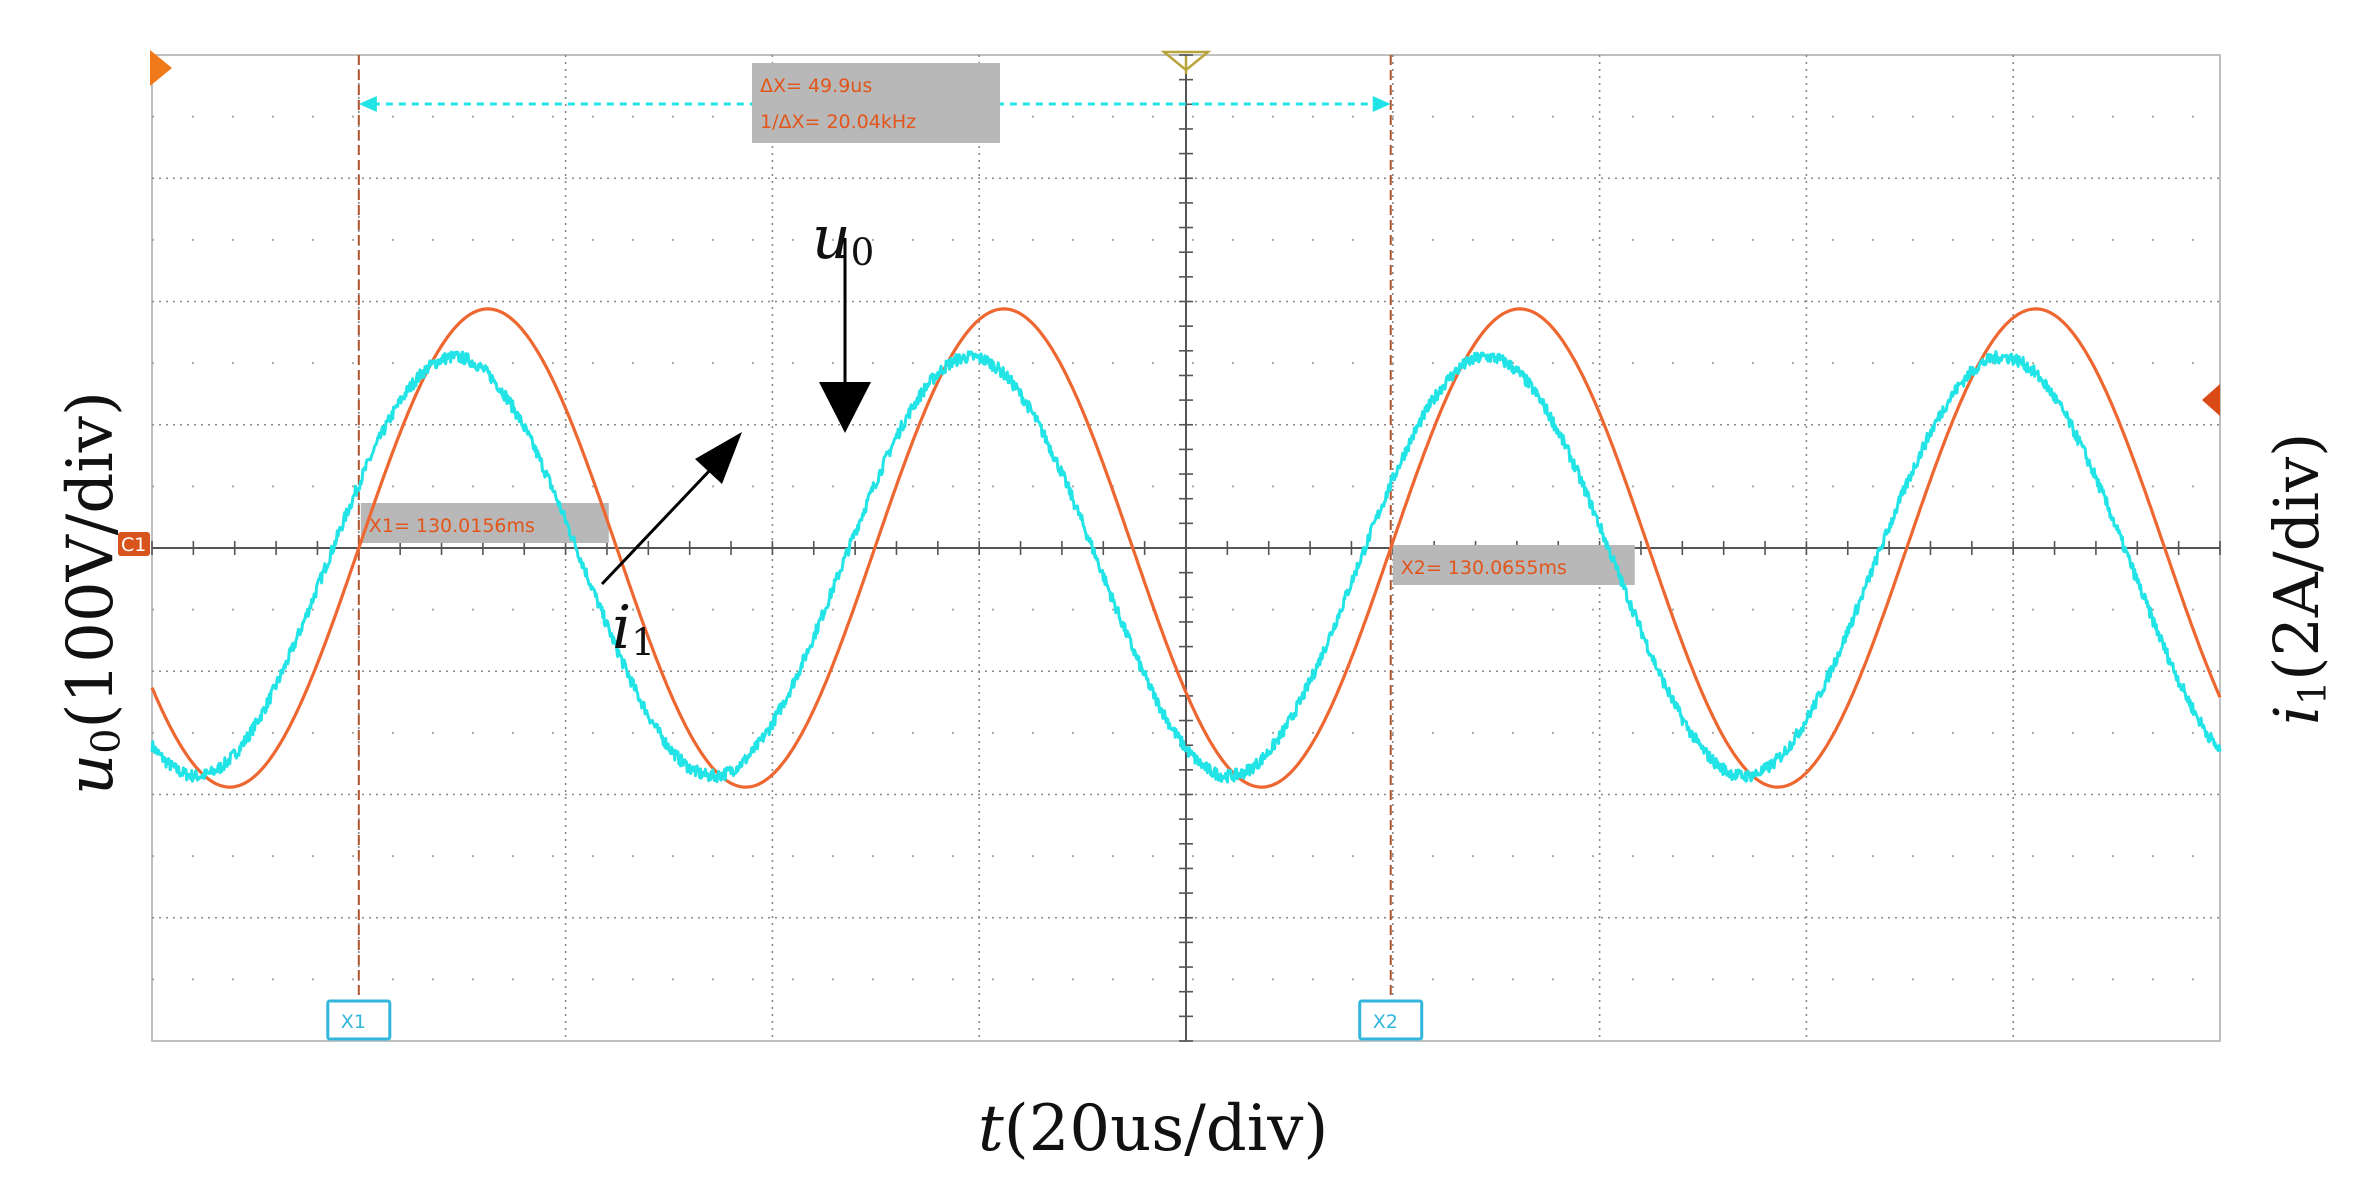 The height and width of the screenshot is (1181, 2355). I want to click on x2-tag: X2, so click(1391, 1020).